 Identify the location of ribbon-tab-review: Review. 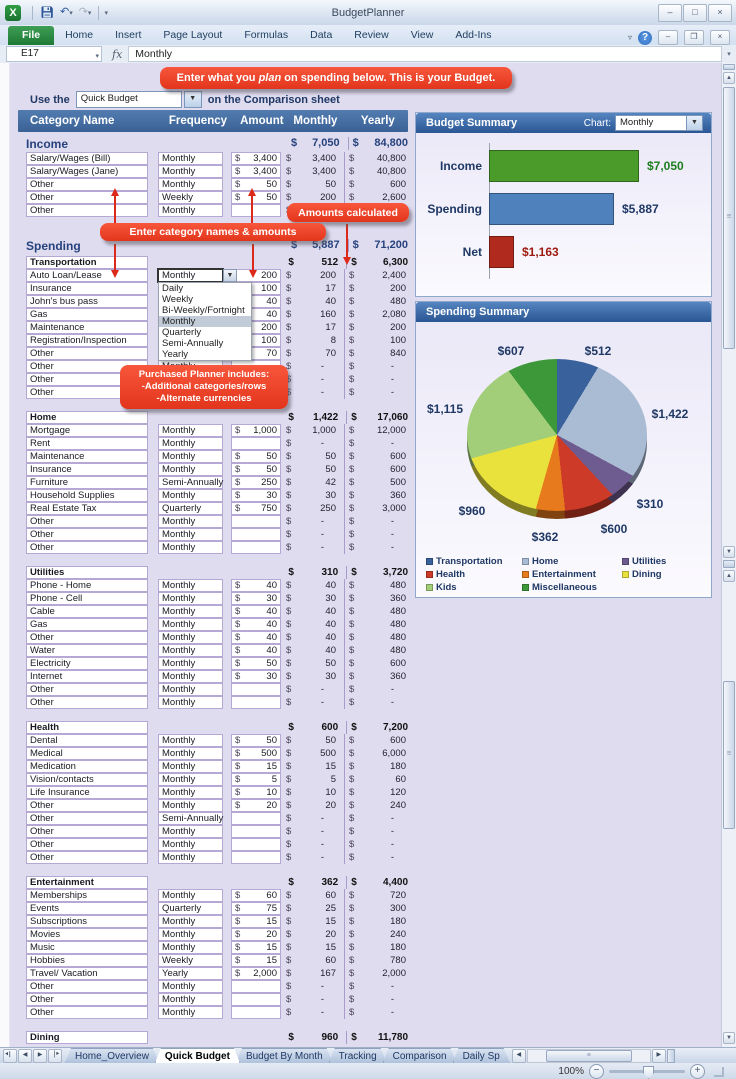
(371, 35).